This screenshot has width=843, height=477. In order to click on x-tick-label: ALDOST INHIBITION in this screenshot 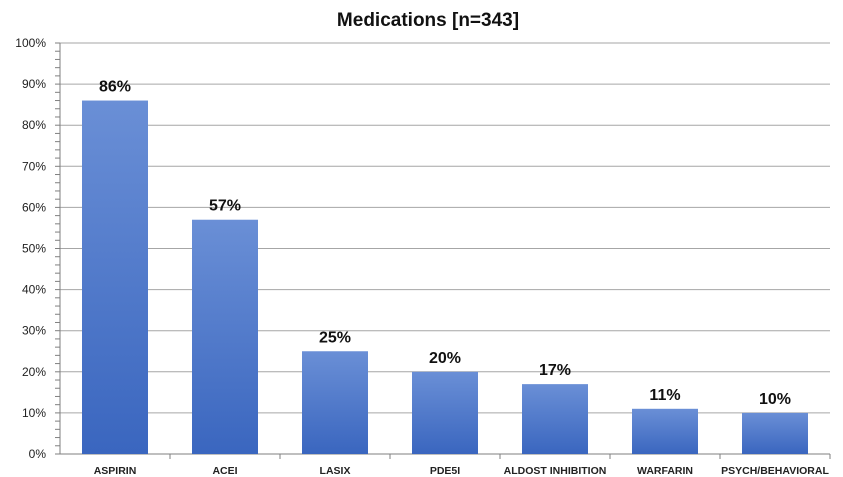, I will do `click(555, 471)`.